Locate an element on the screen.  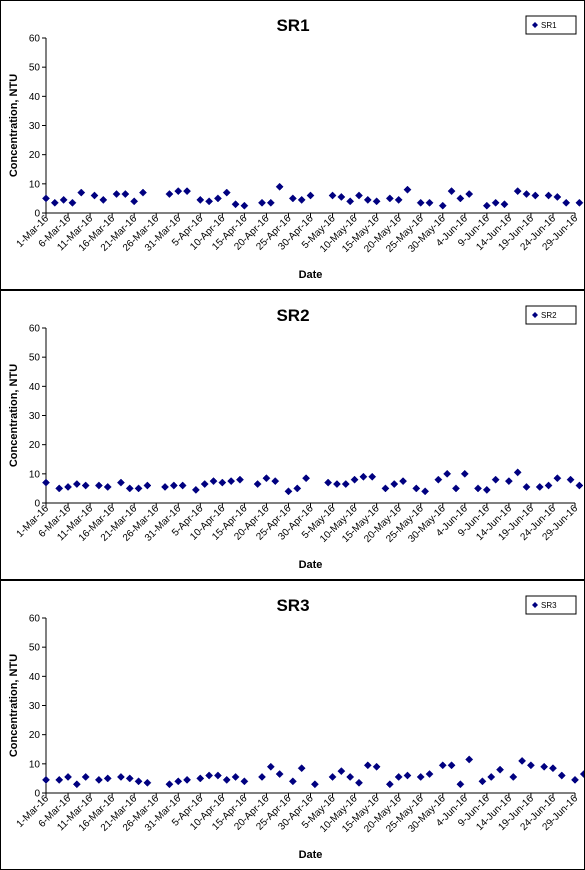
legend-label: SR3 is located at coordinates (549, 605).